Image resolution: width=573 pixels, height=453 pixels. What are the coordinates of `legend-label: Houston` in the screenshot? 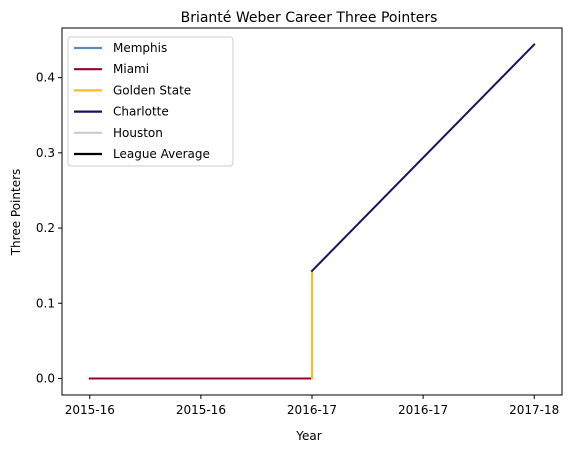 It's located at (138, 133).